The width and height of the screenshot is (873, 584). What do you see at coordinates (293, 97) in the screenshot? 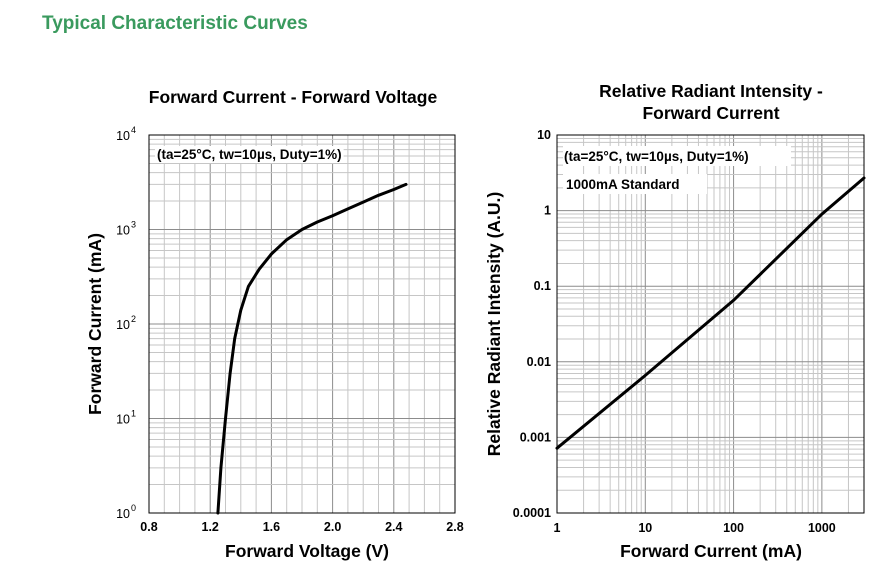
I see `chart1-title: Forward Current - Forward Voltage` at bounding box center [293, 97].